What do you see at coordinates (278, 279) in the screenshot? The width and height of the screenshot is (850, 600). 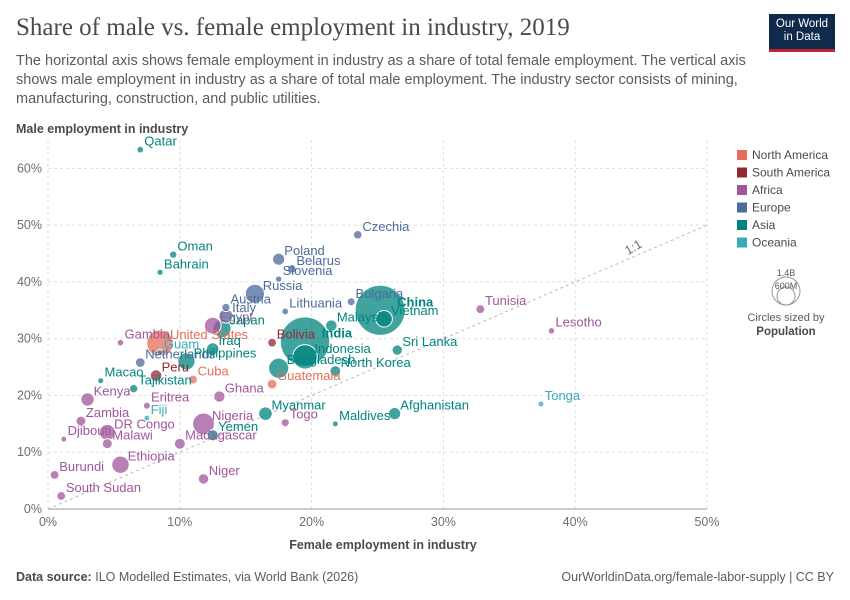 I see `point-slovenia` at bounding box center [278, 279].